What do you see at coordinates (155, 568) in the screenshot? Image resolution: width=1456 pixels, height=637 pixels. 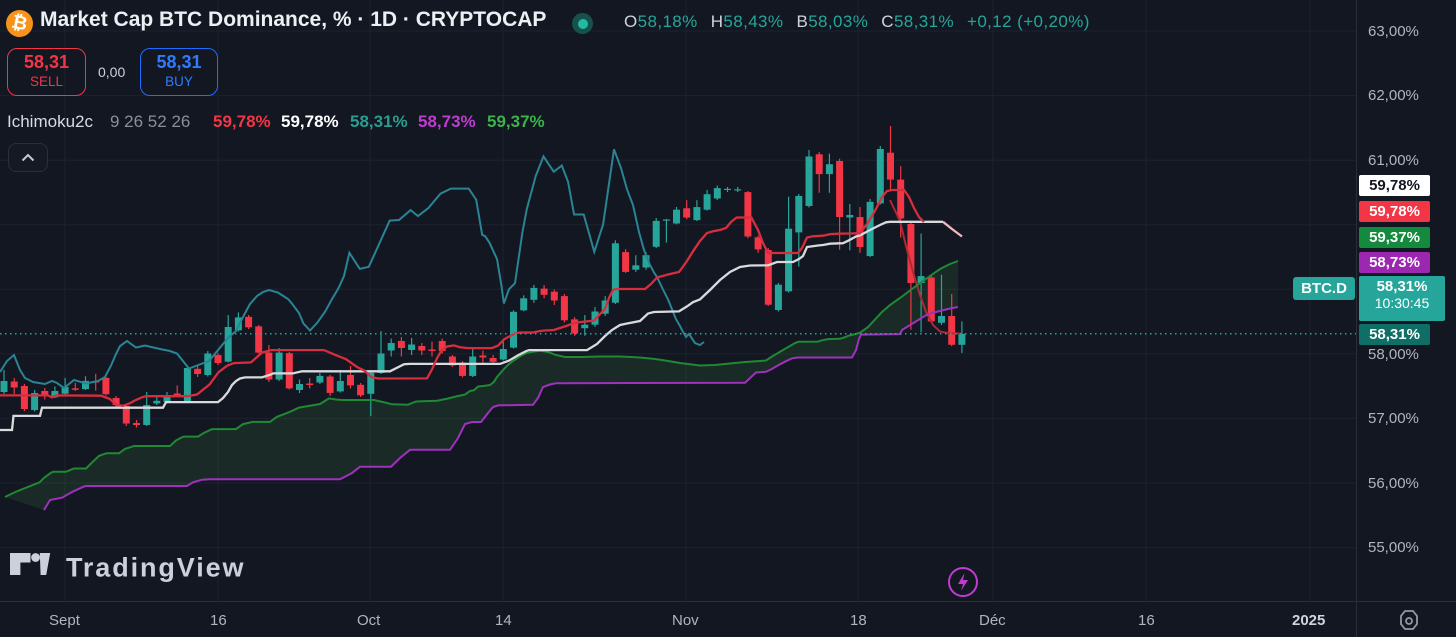 I see `svg-text: TradingView` at bounding box center [155, 568].